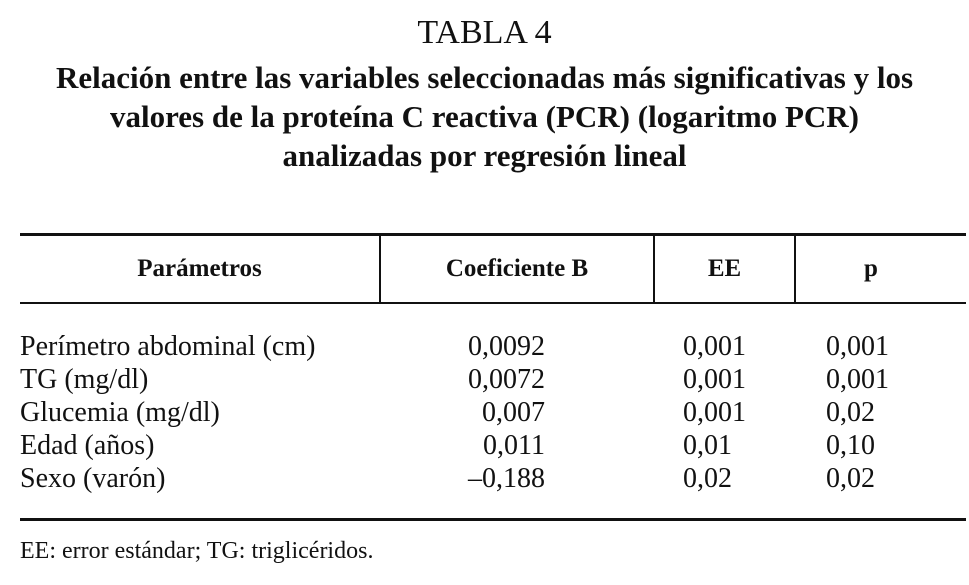  Describe the element at coordinates (724, 268) in the screenshot. I see `column-header: EE` at that location.